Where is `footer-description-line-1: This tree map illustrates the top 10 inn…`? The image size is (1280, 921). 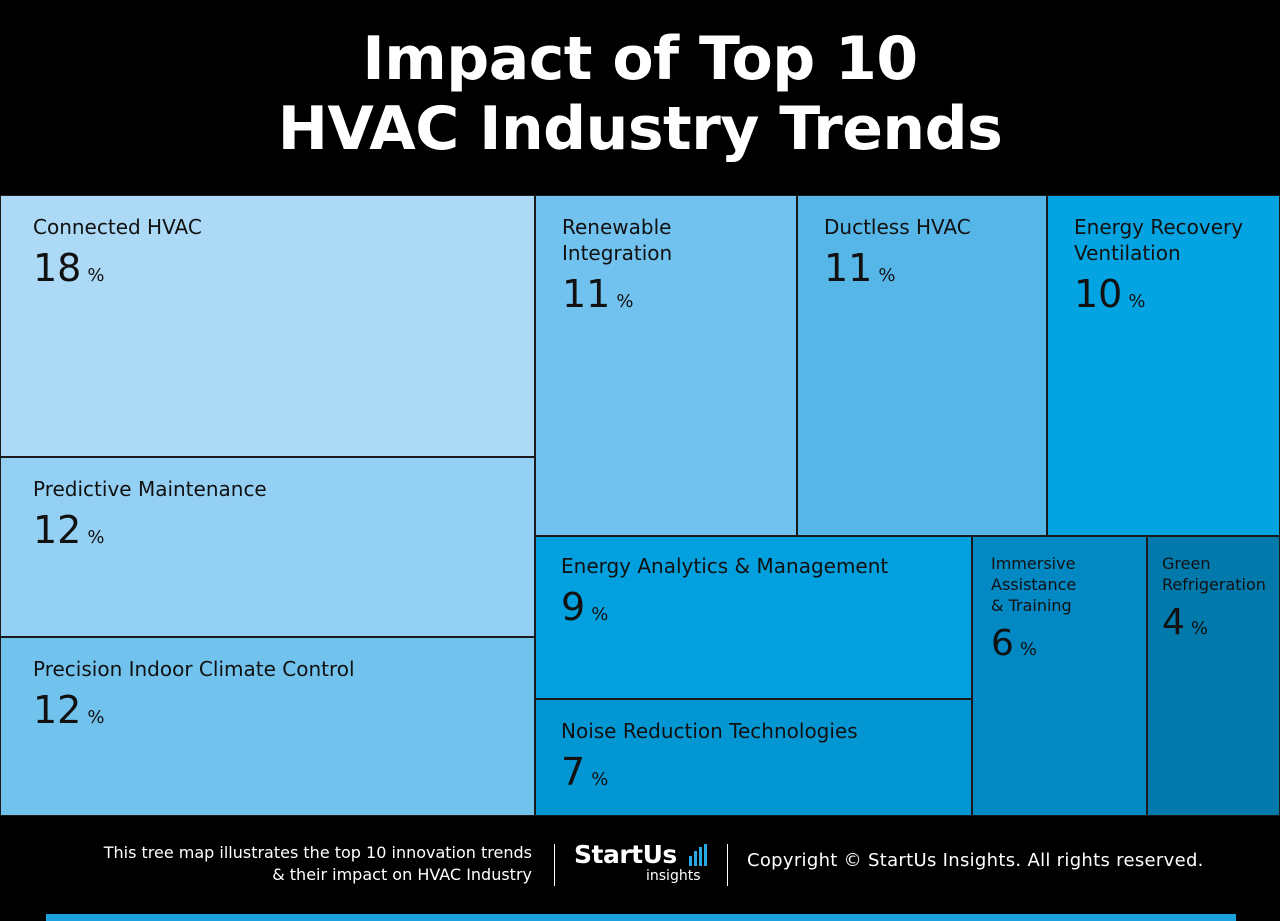 footer-description-line-1: This tree map illustrates the top 10 inn… is located at coordinates (317, 852).